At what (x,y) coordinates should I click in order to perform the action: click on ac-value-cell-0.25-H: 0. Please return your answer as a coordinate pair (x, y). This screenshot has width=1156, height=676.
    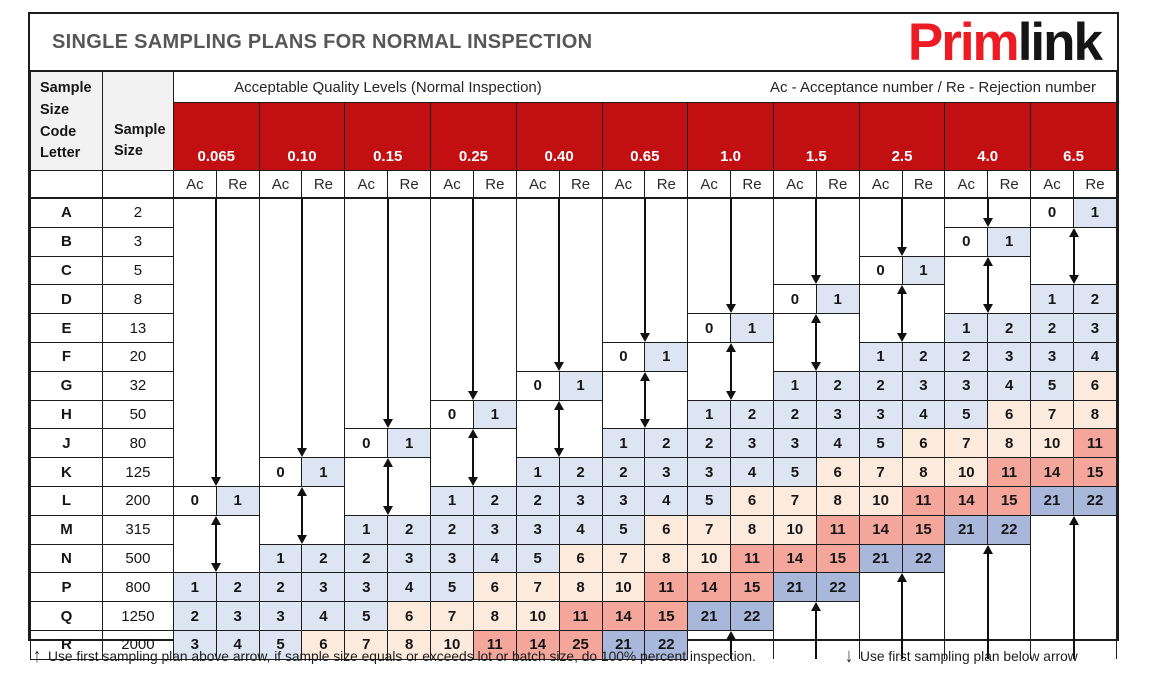
    Looking at the image, I should click on (452, 414).